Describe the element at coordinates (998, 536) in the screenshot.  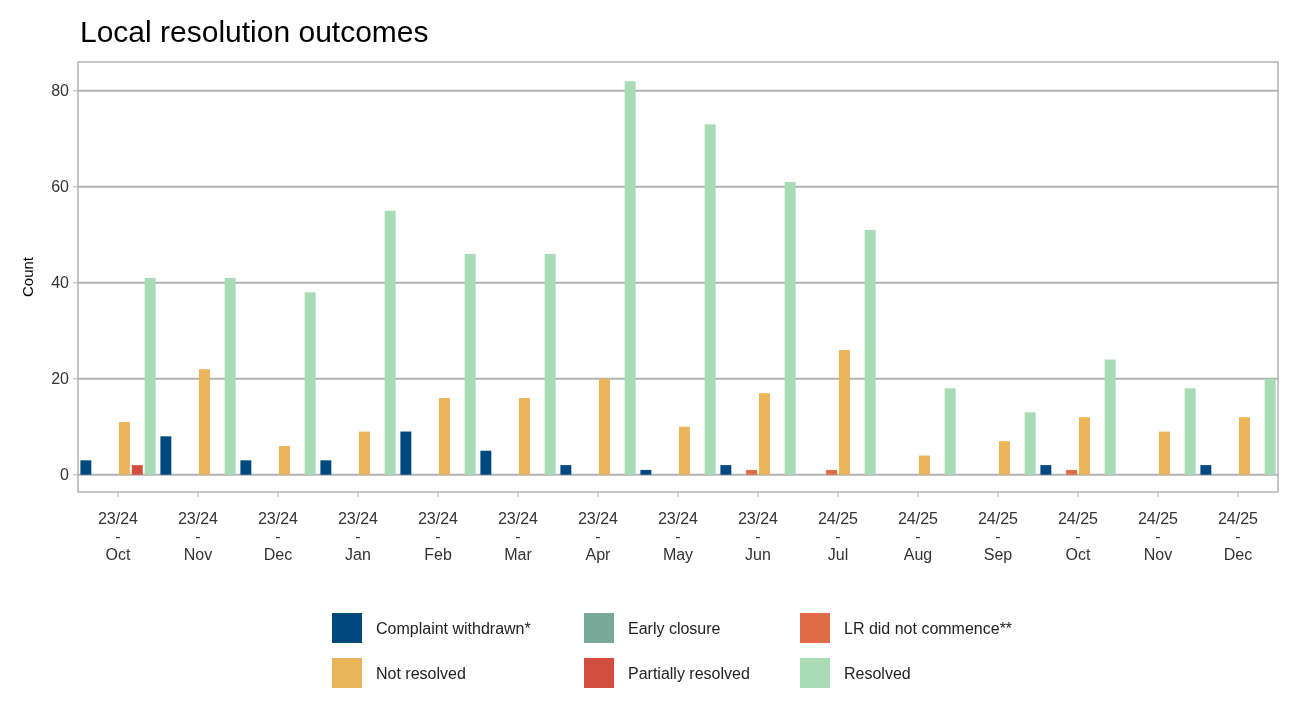
I see `x-tick-label: 24/25 - Sep` at that location.